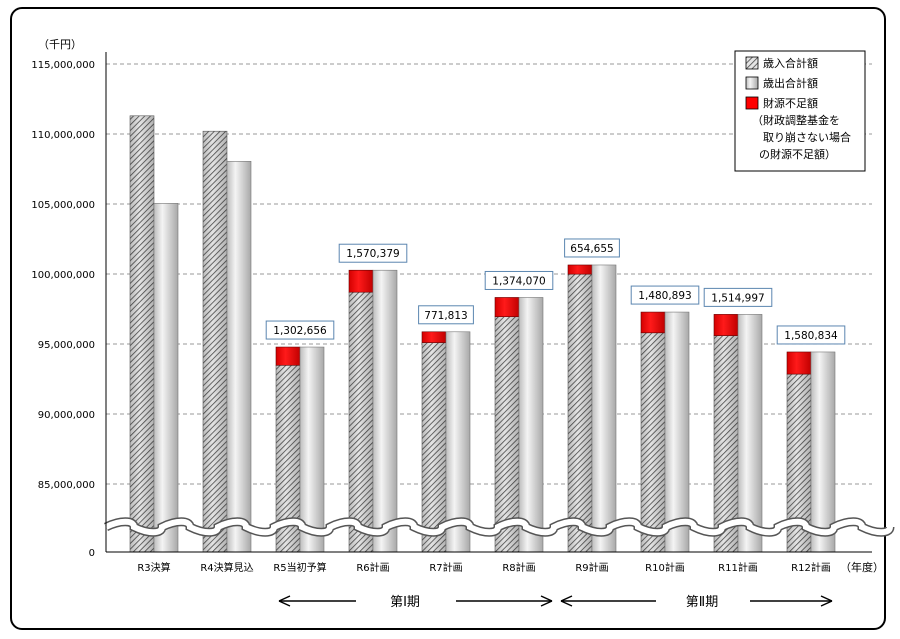 The height and width of the screenshot is (639, 900). I want to click on period-2-arrowhead-right, so click(826, 601).